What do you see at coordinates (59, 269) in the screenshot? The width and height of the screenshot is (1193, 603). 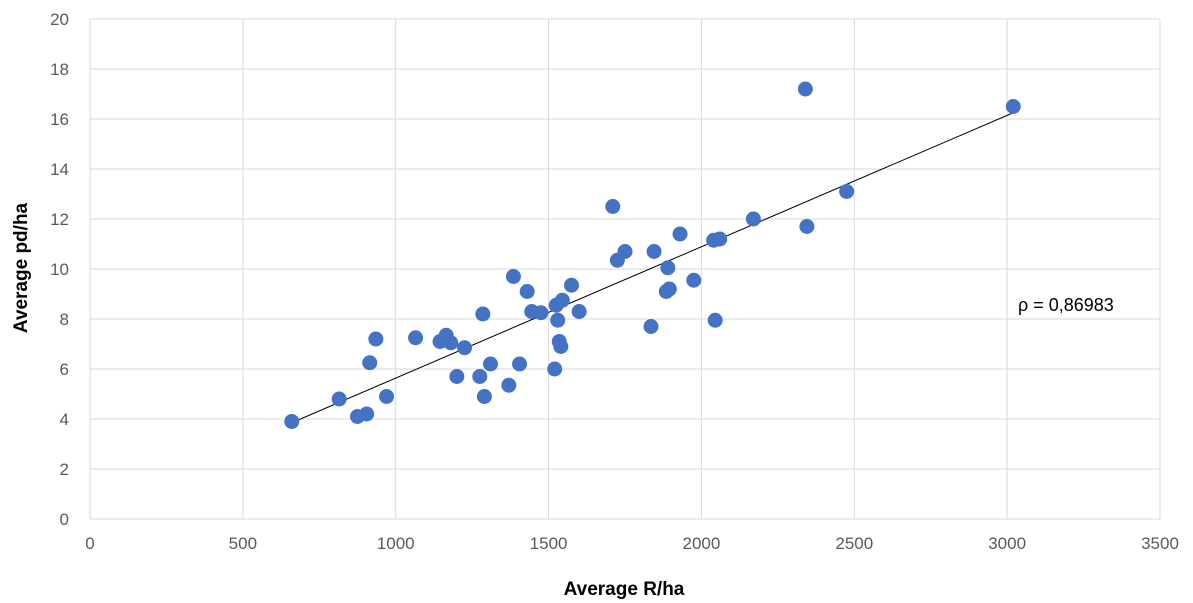 I see `y-tick-label-5: 10` at bounding box center [59, 269].